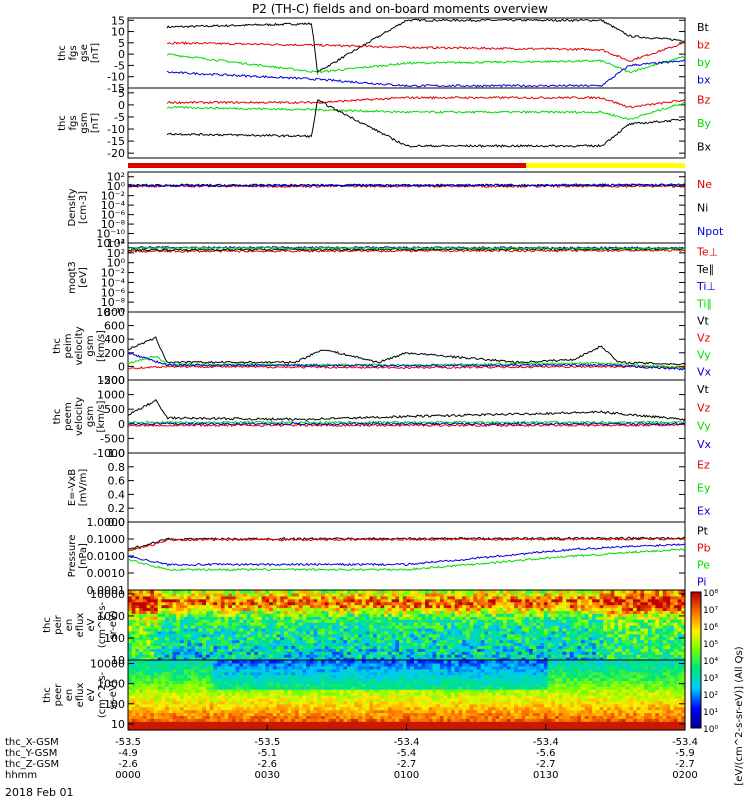 Image resolution: width=750 pixels, height=803 pixels. Describe the element at coordinates (79, 53) in the screenshot. I see `y-axis-label: thcfgsgse[nT]` at that location.